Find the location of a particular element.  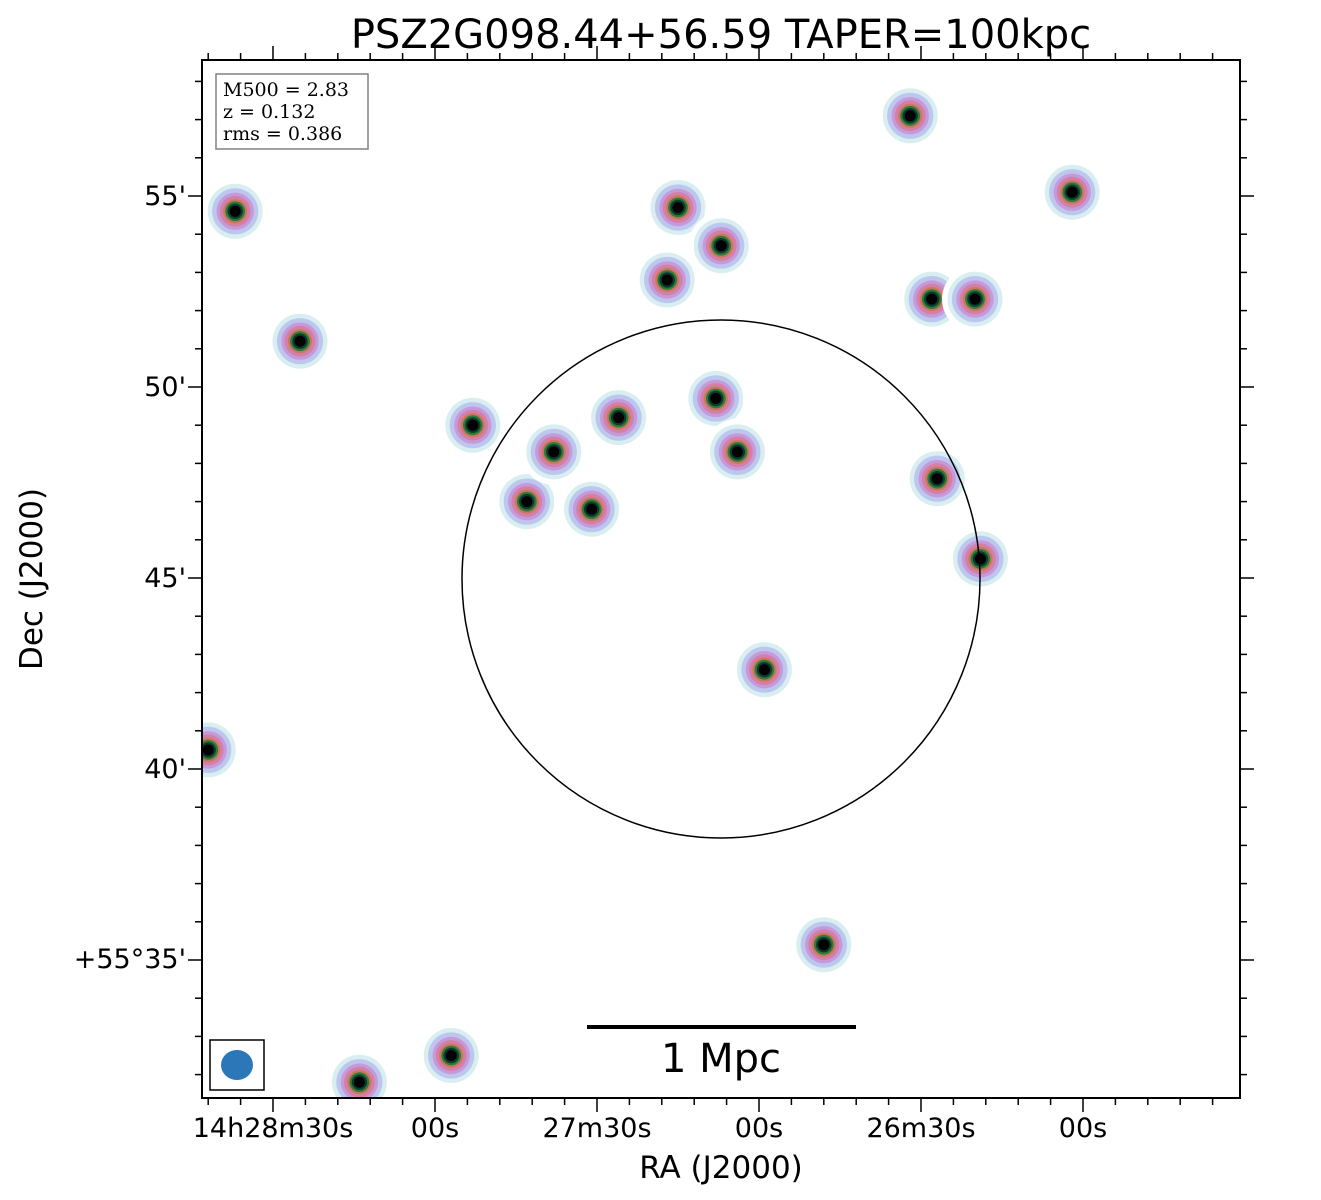

x-tick-label: 27m30s is located at coordinates (596, 1128).